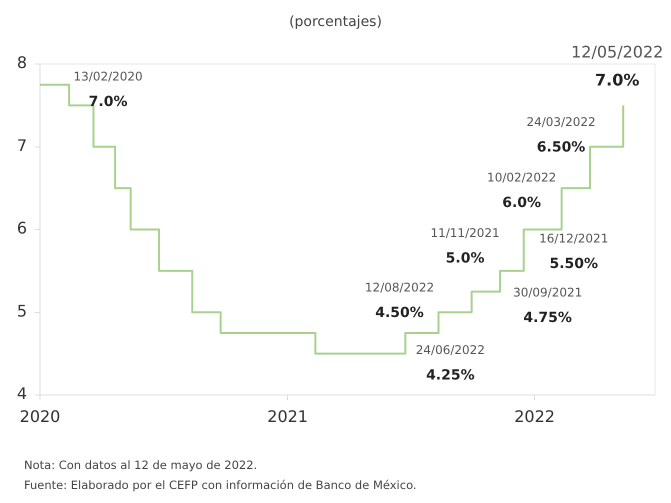 The height and width of the screenshot is (503, 671). I want to click on y-tick-label: 6, so click(21, 228).